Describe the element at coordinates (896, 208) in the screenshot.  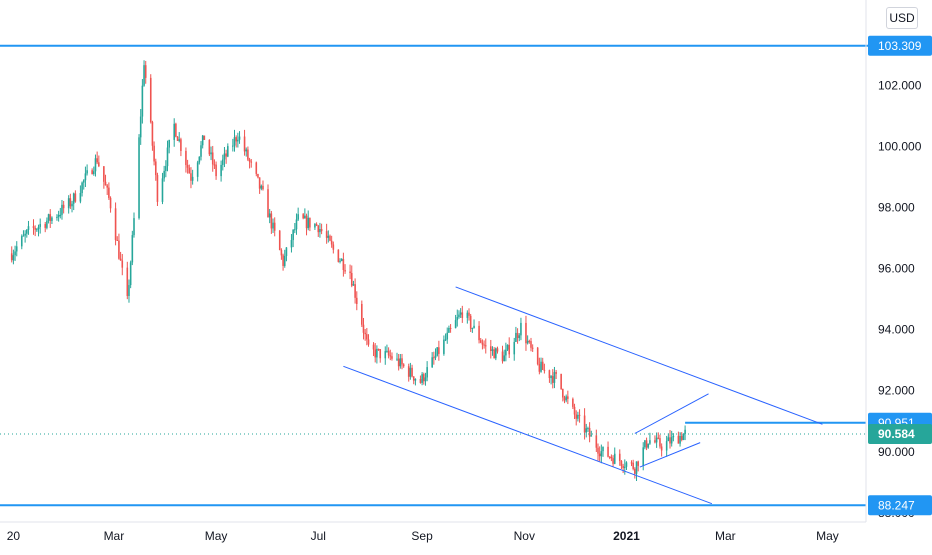
I see `price-tick-label: 98.000` at that location.